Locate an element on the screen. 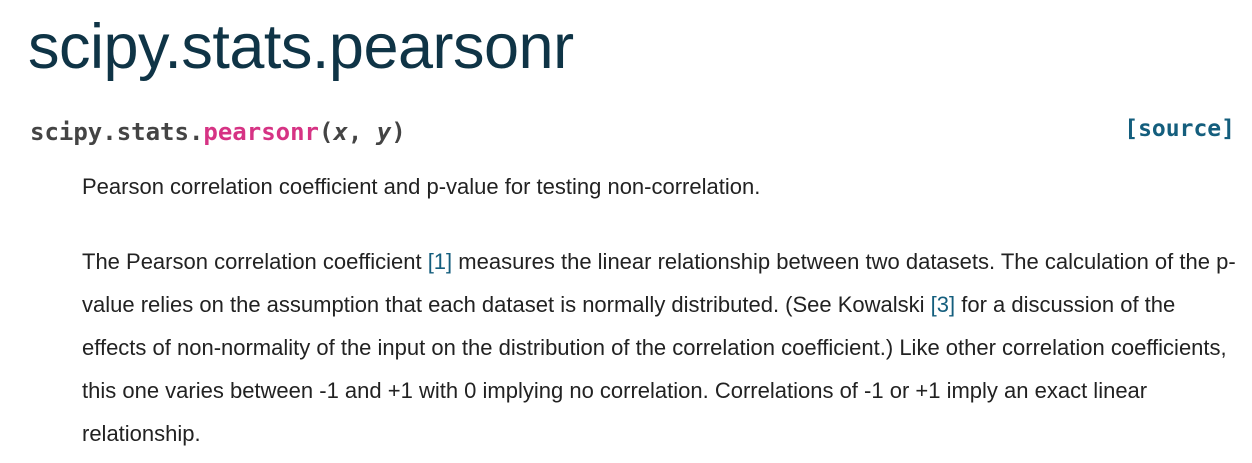 This screenshot has height=463, width=1252. reference-link-3: [3] is located at coordinates (943, 304).